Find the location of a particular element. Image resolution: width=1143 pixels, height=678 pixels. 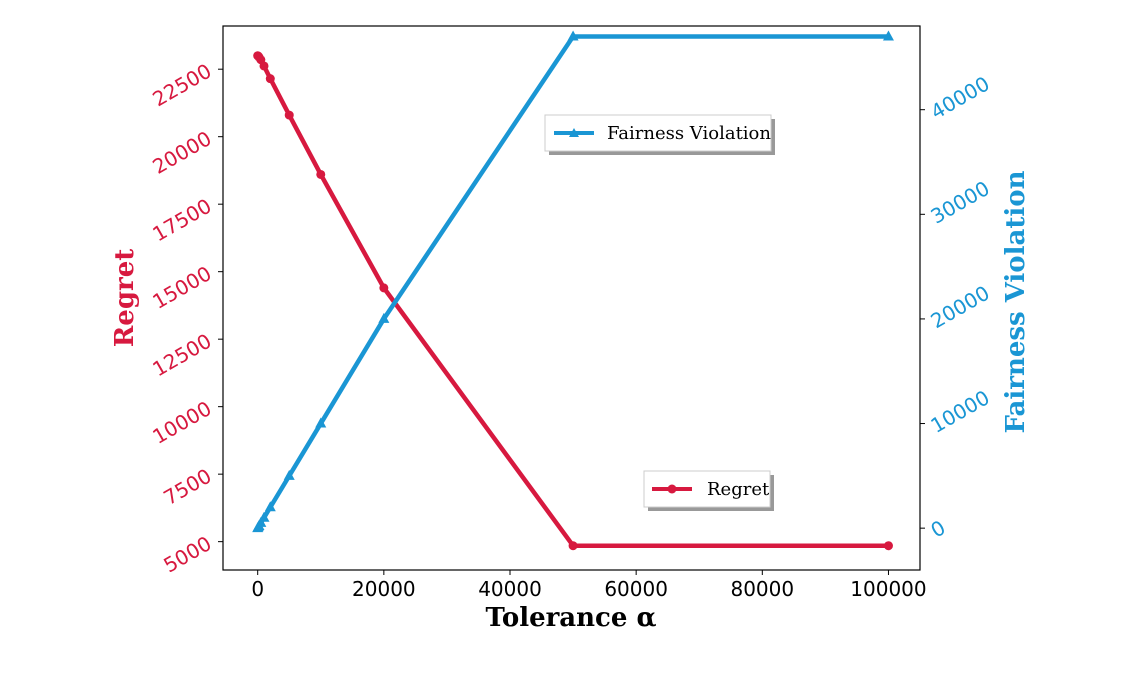

left-y-tick-label: 22500 is located at coordinates (181, 85).